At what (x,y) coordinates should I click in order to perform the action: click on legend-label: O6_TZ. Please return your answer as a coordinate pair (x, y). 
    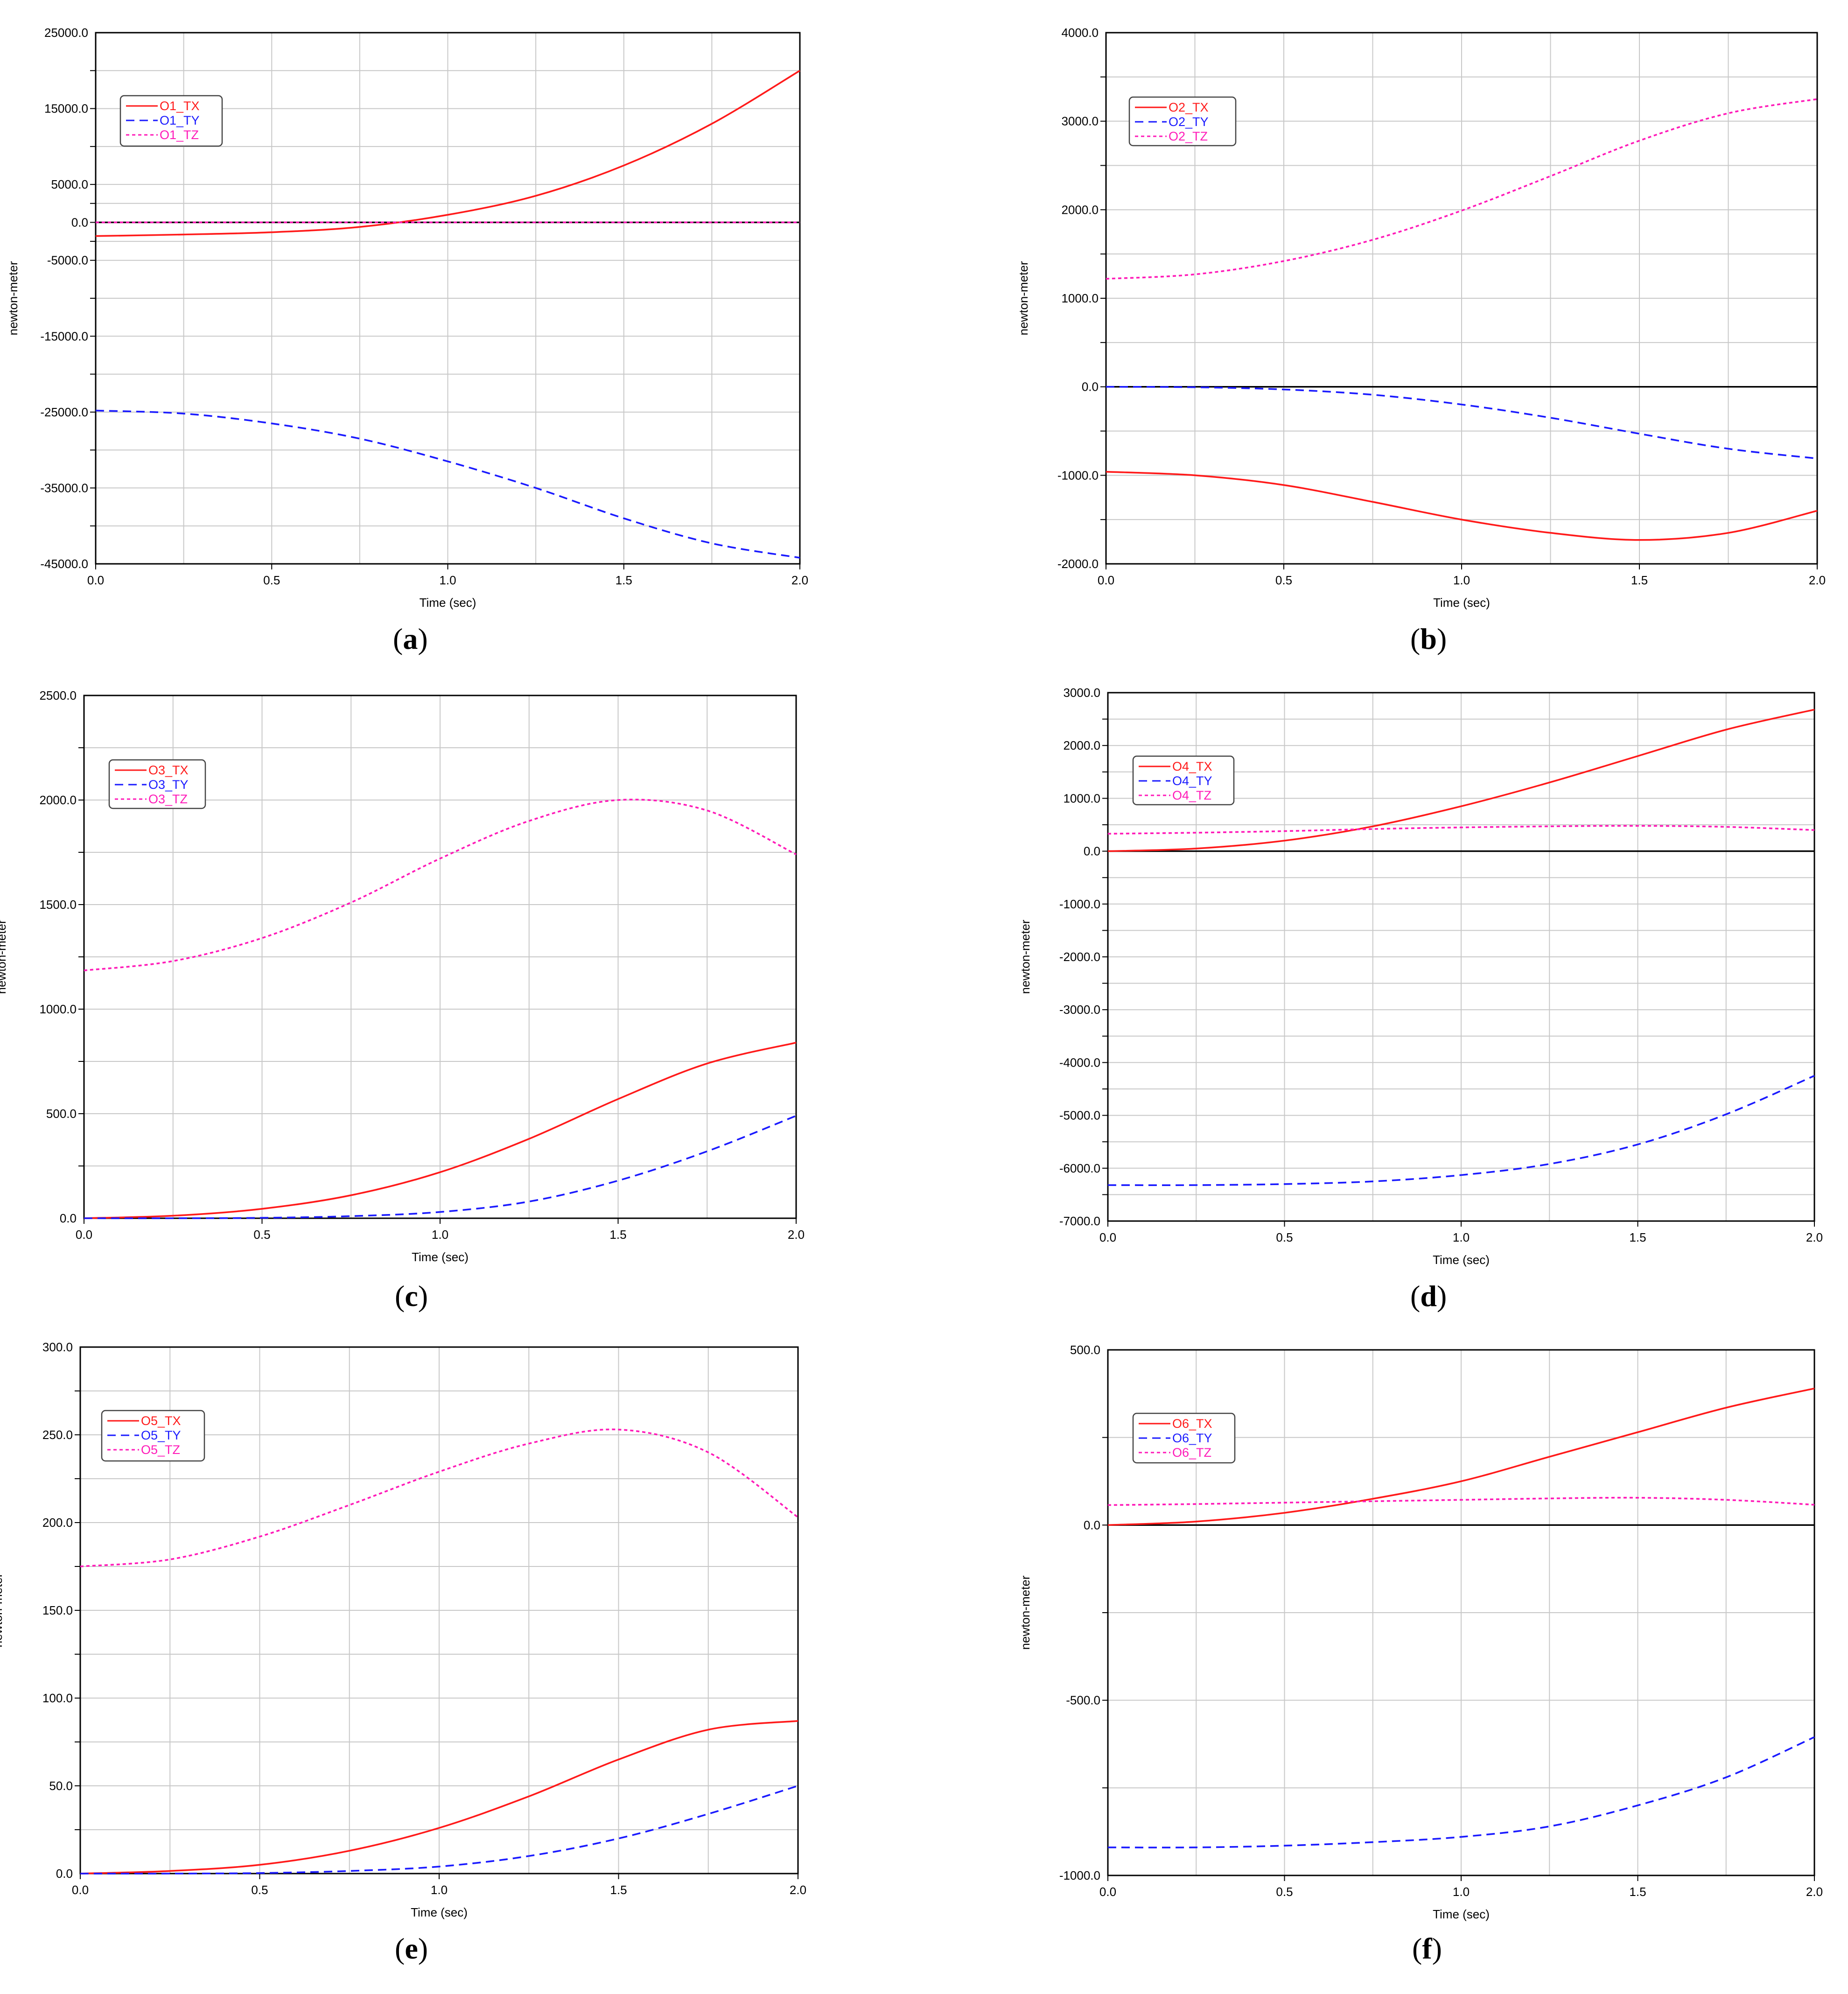
    Looking at the image, I should click on (1191, 1453).